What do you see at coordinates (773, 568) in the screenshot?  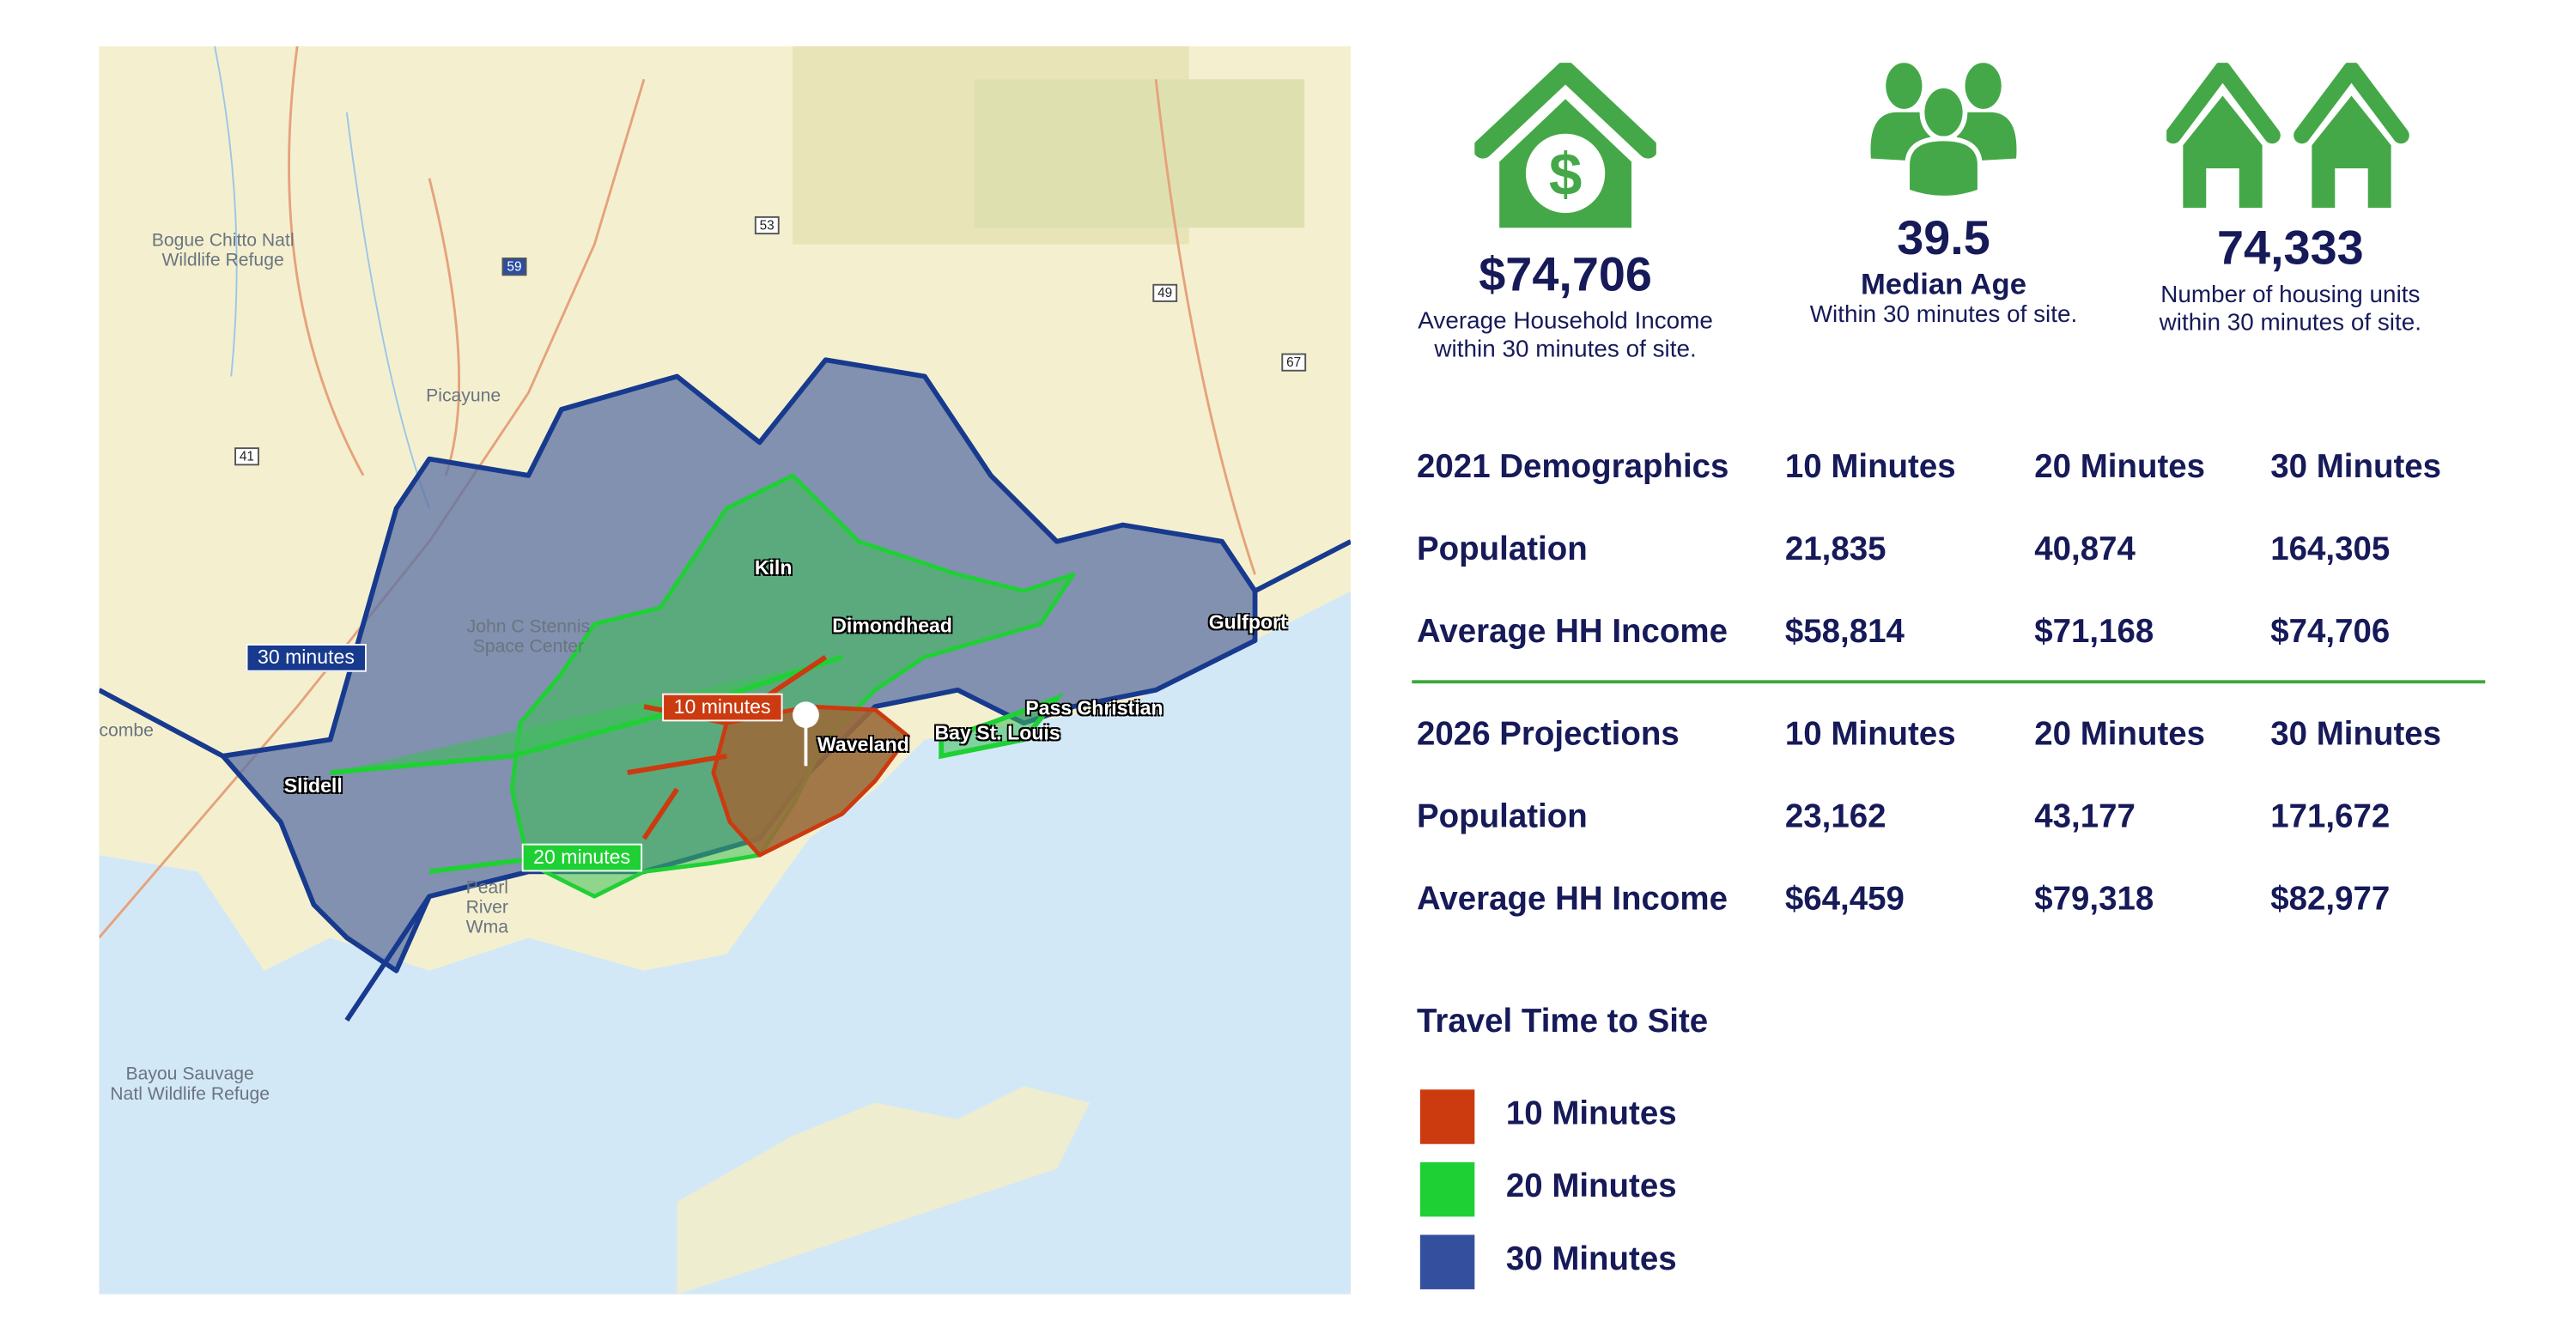 I see `city-label: Kiln` at bounding box center [773, 568].